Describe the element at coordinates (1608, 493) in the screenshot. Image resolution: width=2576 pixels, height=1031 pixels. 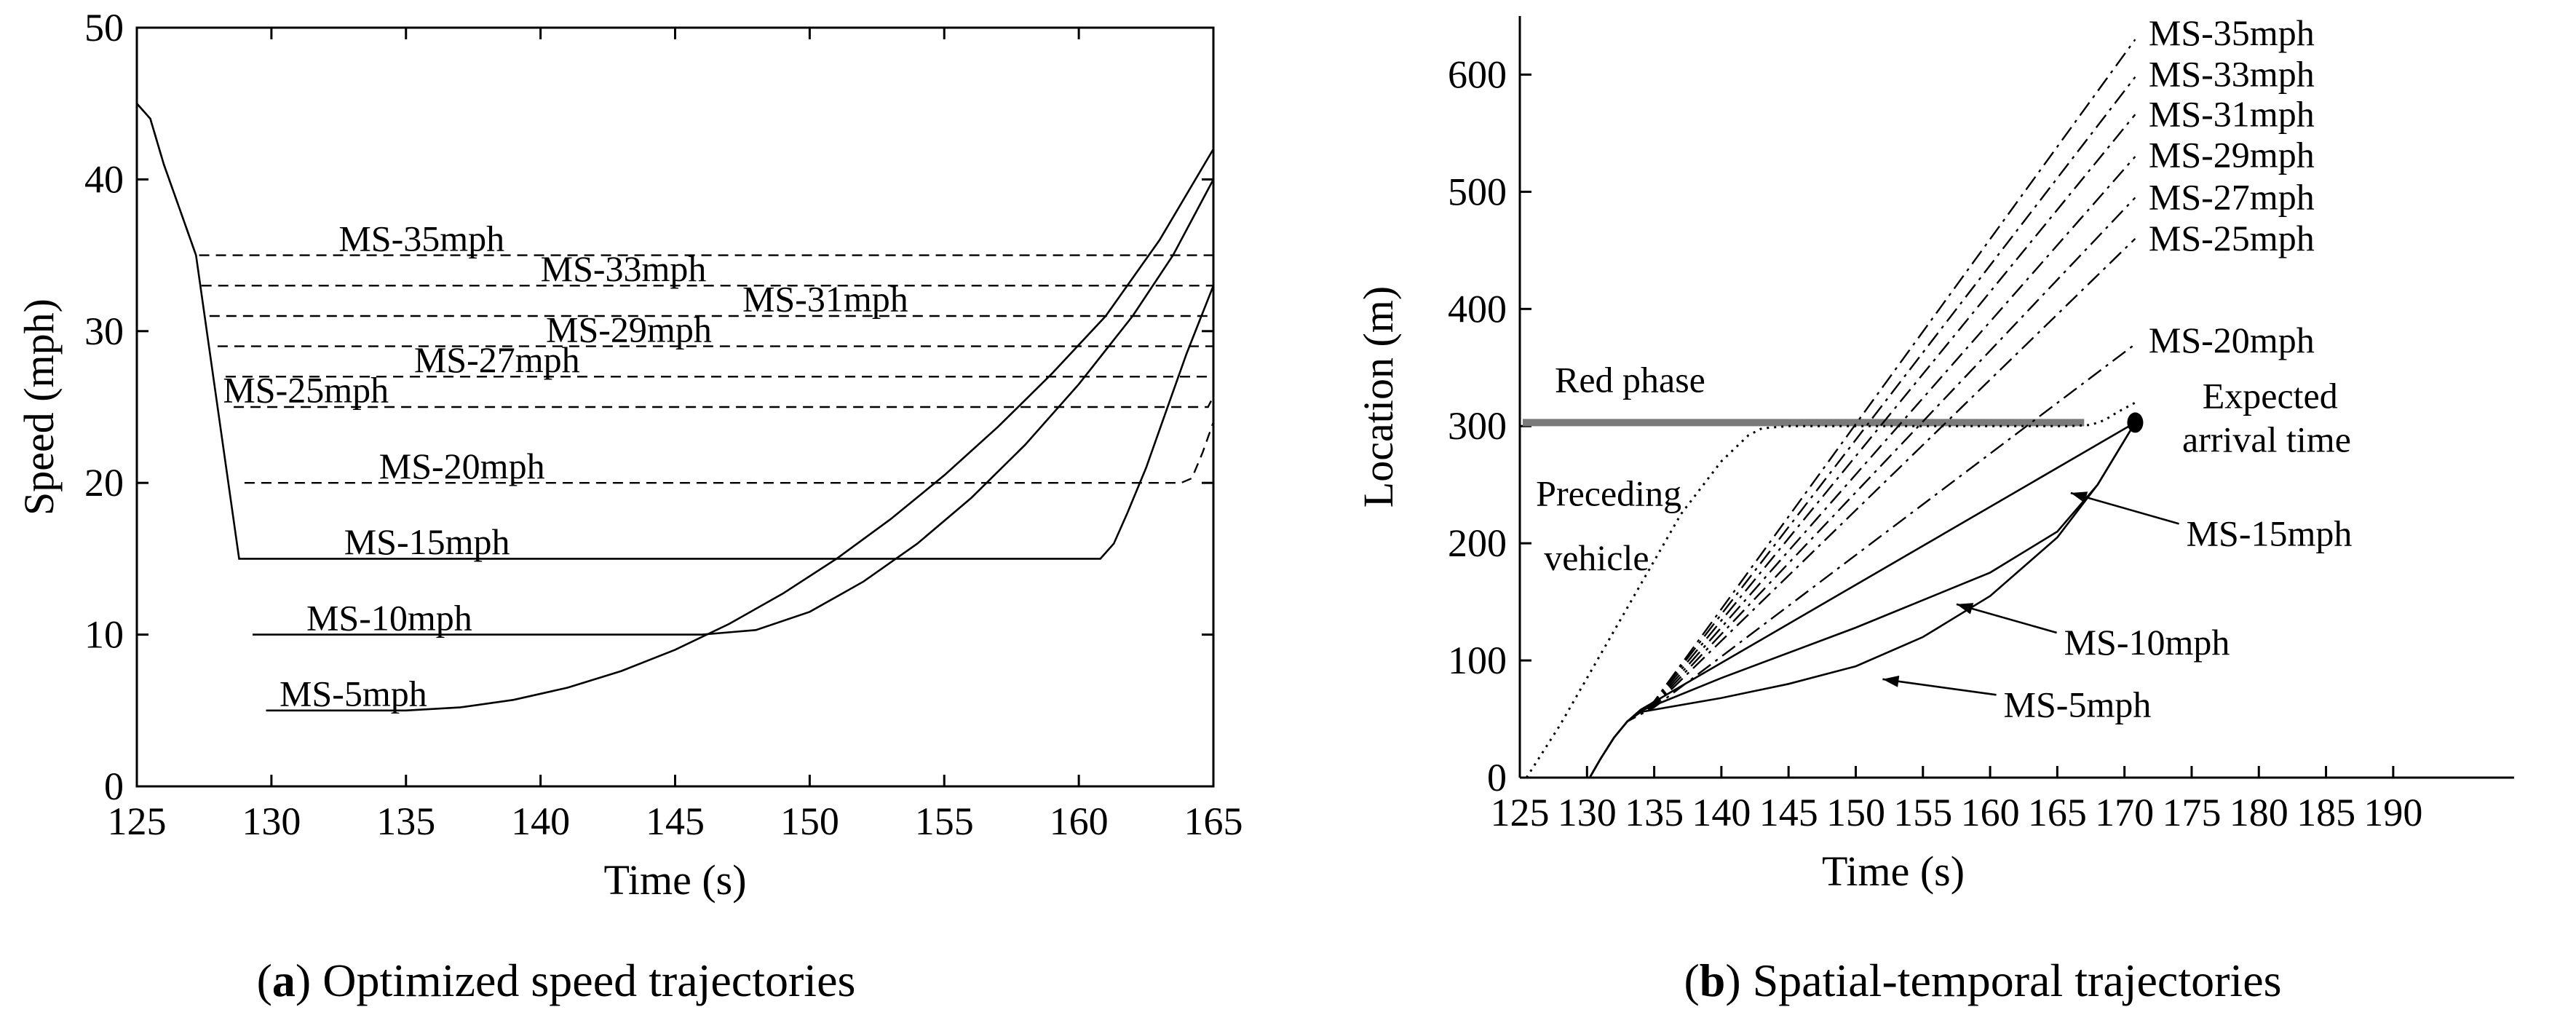
I see `preceding-vehicle-label: Preceding` at that location.